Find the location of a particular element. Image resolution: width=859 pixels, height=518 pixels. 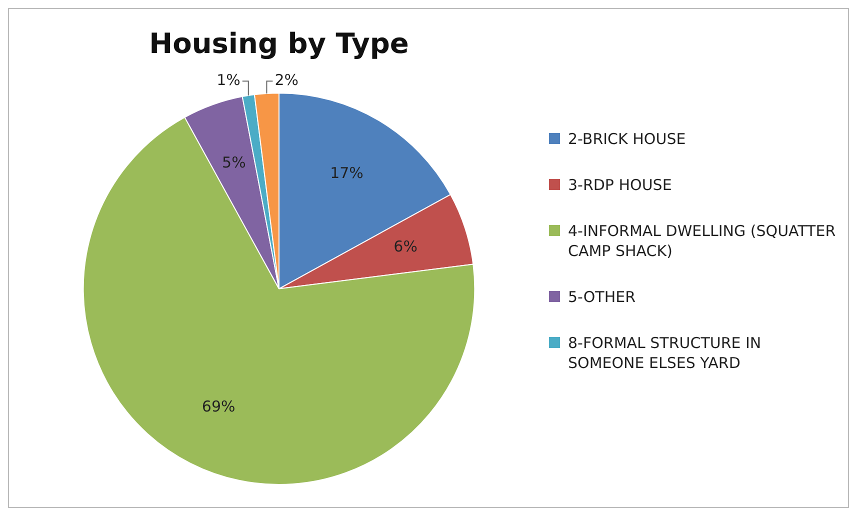

data-label: 17% is located at coordinates (347, 173).